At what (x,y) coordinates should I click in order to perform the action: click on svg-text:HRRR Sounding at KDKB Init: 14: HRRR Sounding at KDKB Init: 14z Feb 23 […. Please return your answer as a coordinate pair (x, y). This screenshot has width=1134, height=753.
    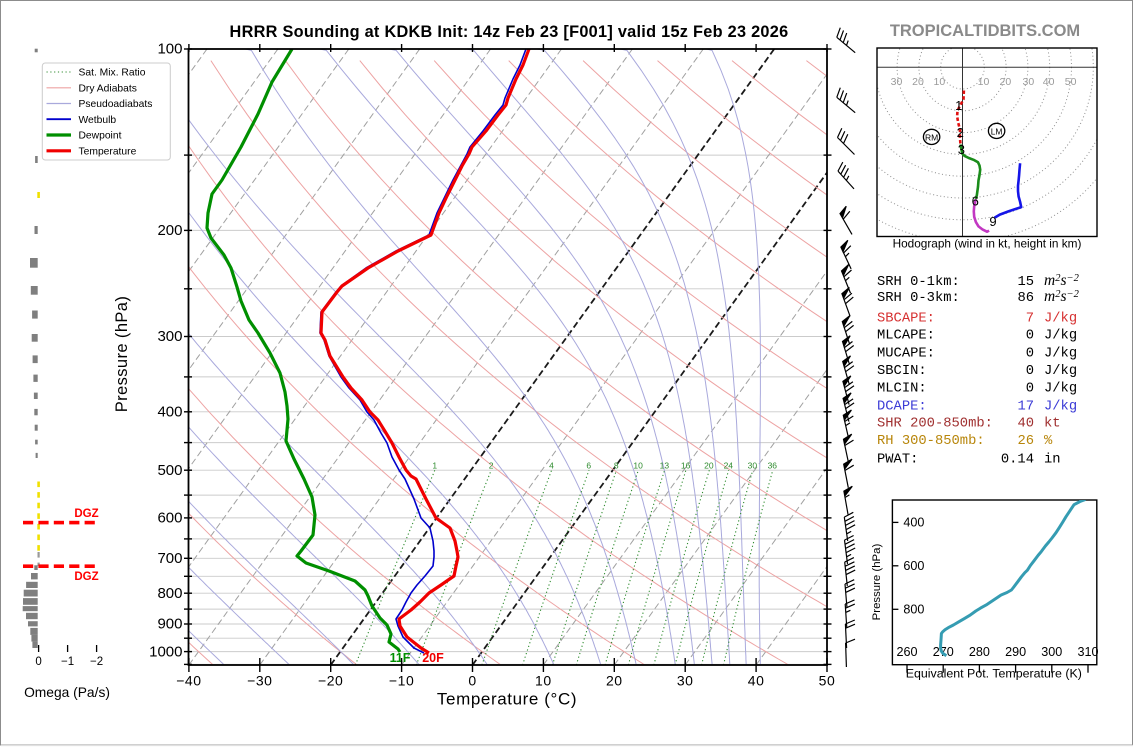
    Looking at the image, I should click on (509, 32).